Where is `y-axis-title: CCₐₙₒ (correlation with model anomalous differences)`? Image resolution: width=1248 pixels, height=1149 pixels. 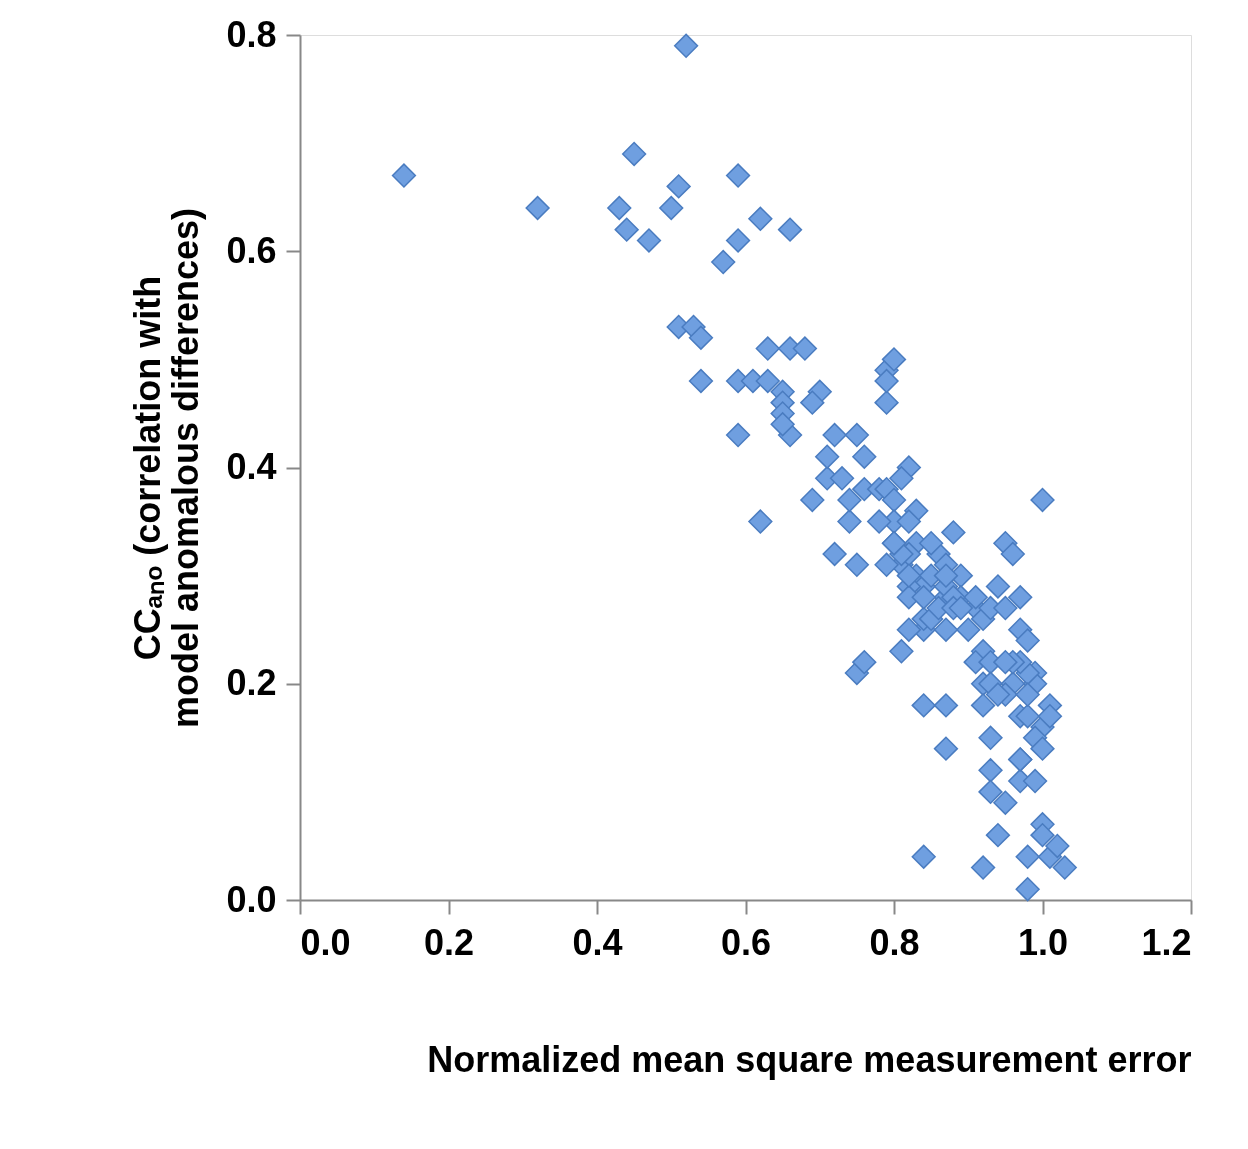
y-axis-title: CCₐₙₒ (correlation with model anomalous differences) is located at coordinates (167, 468).